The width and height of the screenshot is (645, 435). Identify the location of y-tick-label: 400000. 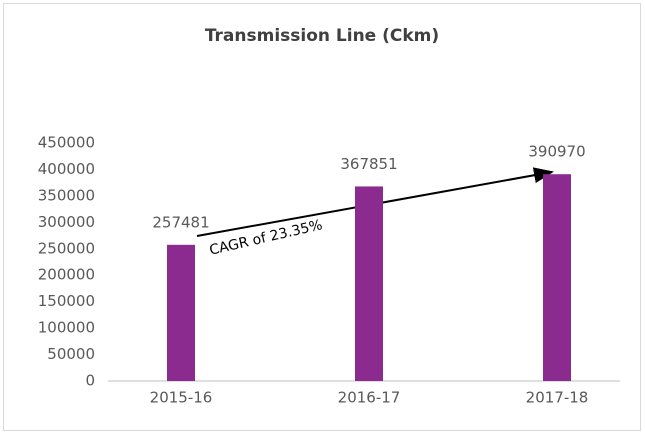
(66, 169).